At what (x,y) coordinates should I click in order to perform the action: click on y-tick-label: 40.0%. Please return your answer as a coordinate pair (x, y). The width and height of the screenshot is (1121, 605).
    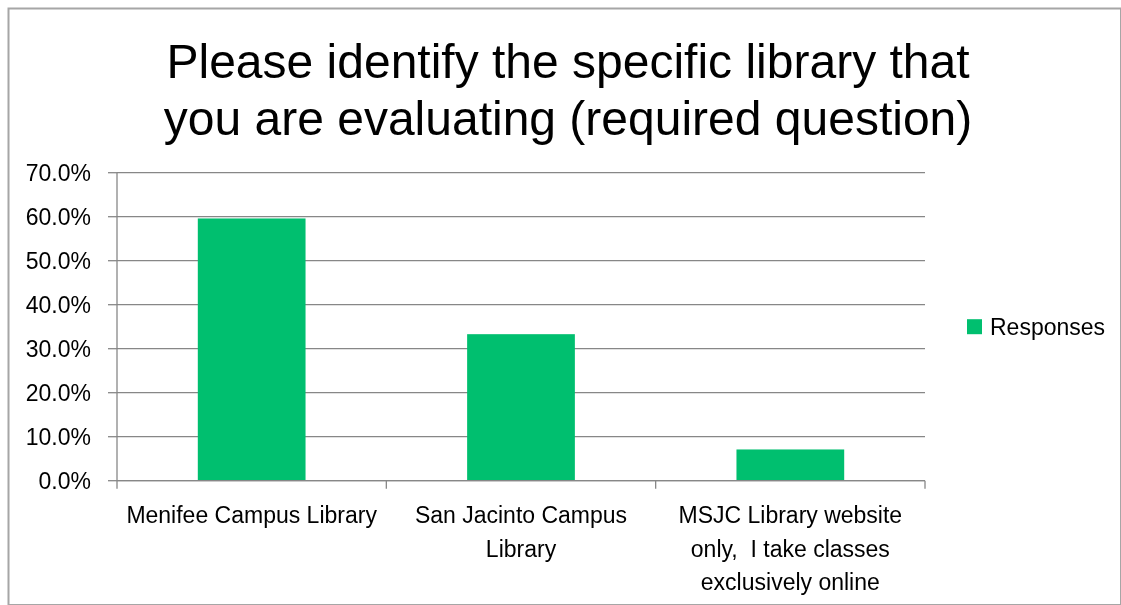
    Looking at the image, I should click on (58, 304).